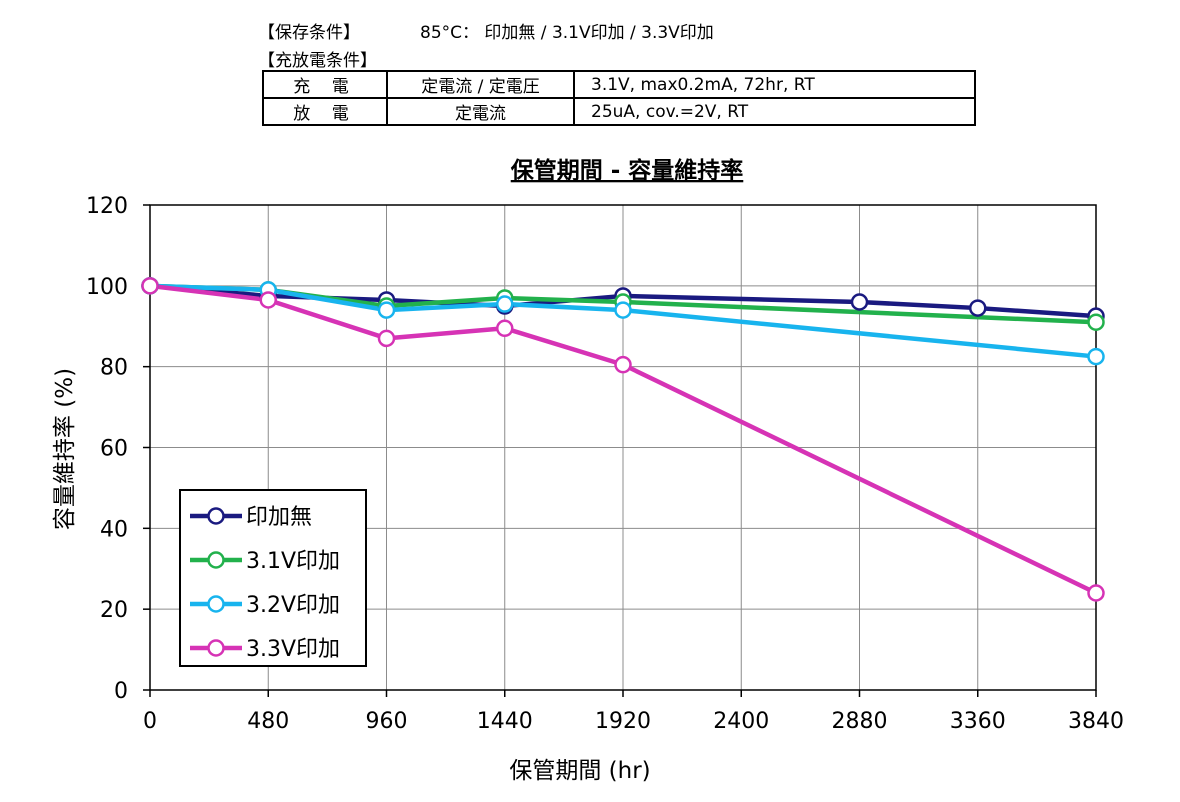 The width and height of the screenshot is (1180, 802). Describe the element at coordinates (279, 517) in the screenshot. I see `legend-label: 印加無` at that location.